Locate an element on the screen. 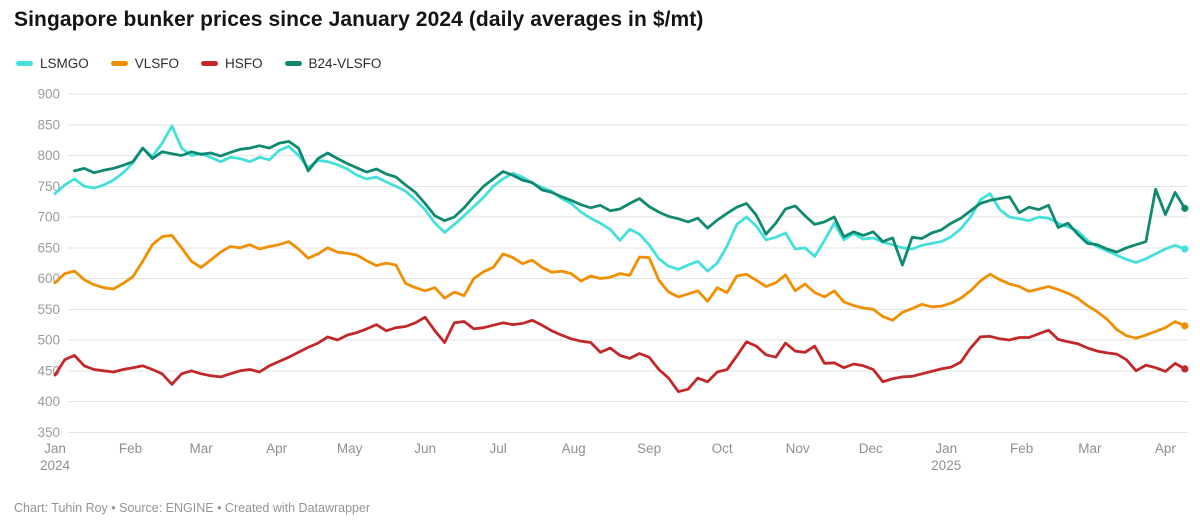 The height and width of the screenshot is (528, 1200). legend-item-b24-vlsfo: B24-VLSFO is located at coordinates (333, 63).